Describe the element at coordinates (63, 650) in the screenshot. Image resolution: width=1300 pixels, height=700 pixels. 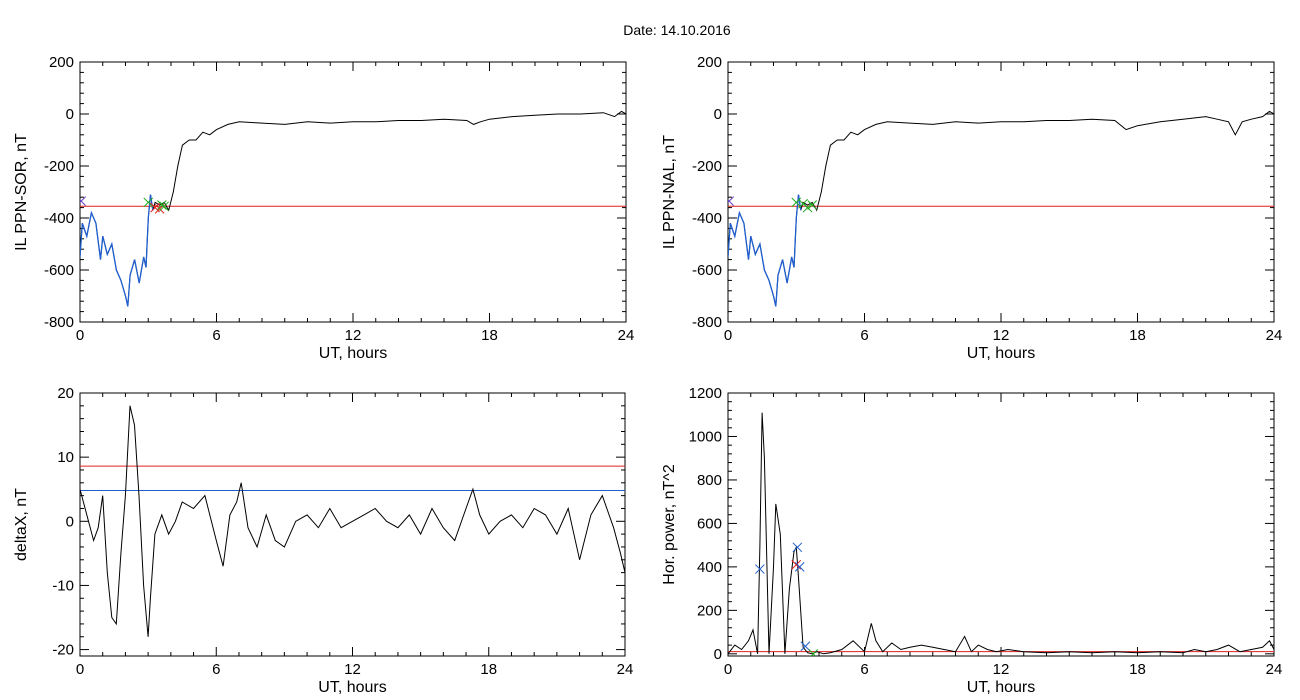
I see `y-tick-label: -20` at that location.